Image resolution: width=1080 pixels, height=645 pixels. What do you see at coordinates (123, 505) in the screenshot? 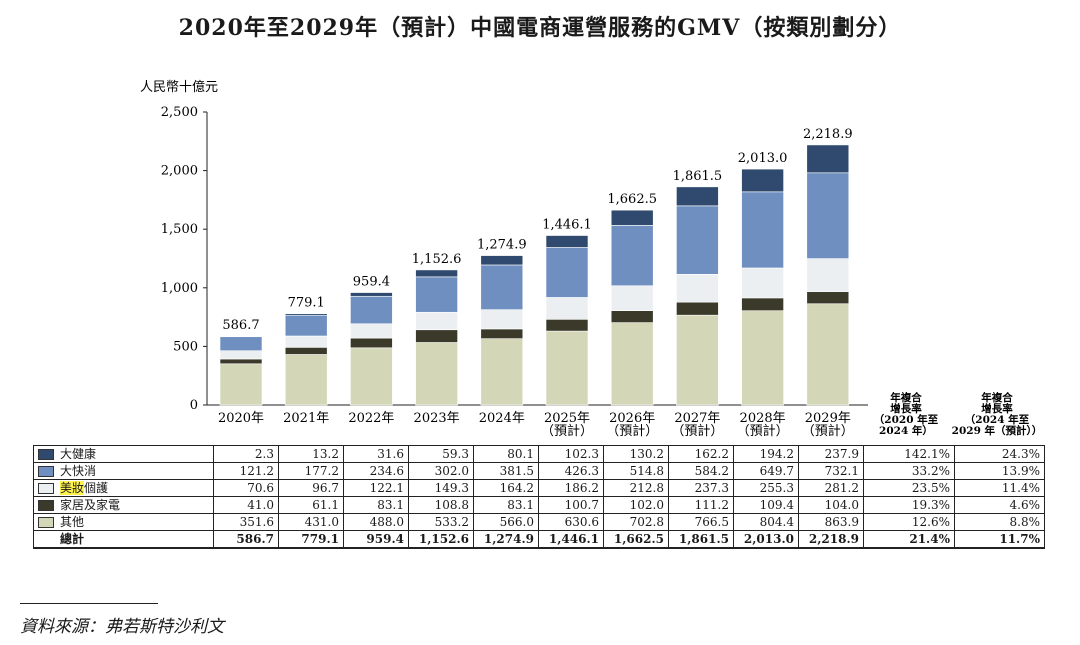
I see `row-label: 家居及家電` at bounding box center [123, 505].